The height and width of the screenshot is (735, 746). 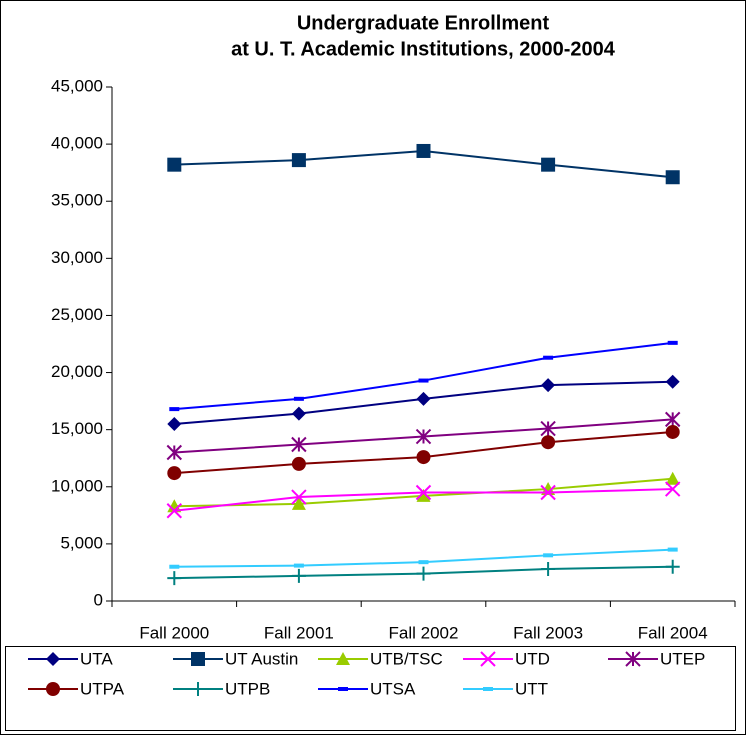 I want to click on legend-box, so click(x=370, y=688).